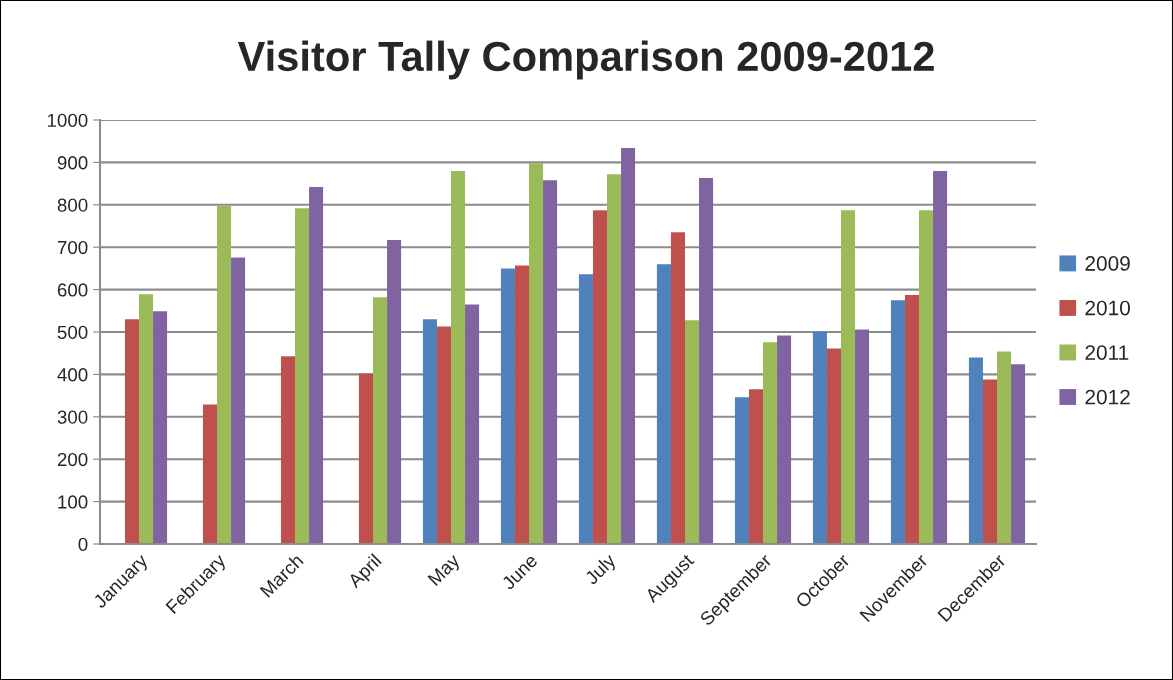 The image size is (1173, 680). What do you see at coordinates (72, 332) in the screenshot?
I see `y-tick-label: 500` at bounding box center [72, 332].